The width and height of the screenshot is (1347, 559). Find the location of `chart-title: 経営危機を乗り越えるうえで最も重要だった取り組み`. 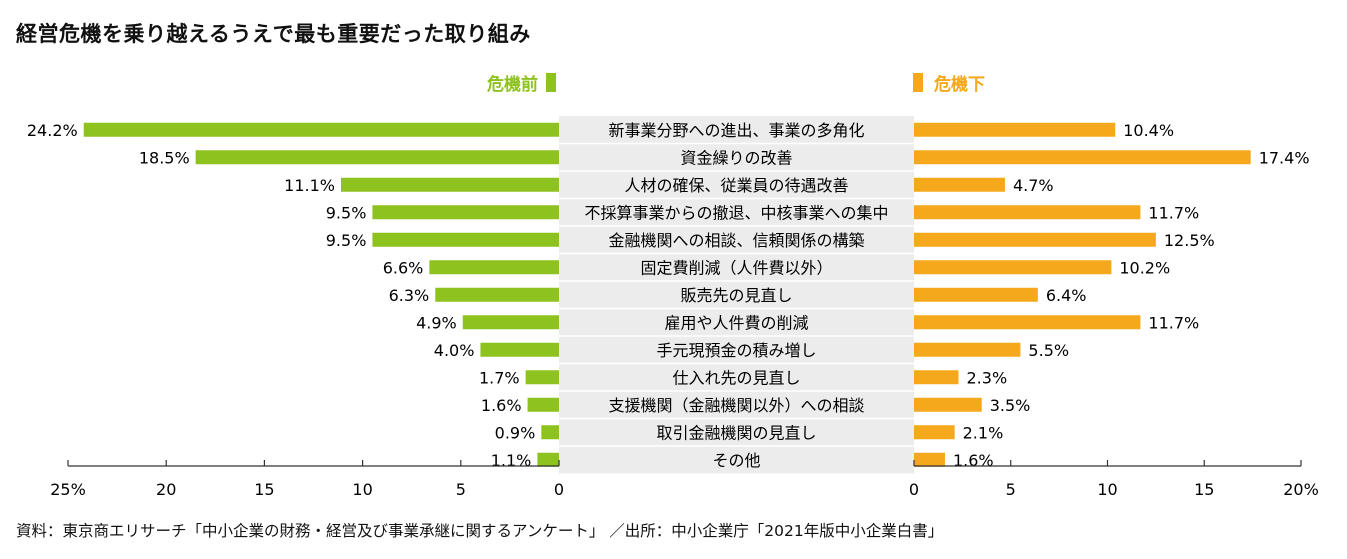

chart-title: 経営危機を乗り越えるうえで最も重要だった取り組み is located at coordinates (273, 34).